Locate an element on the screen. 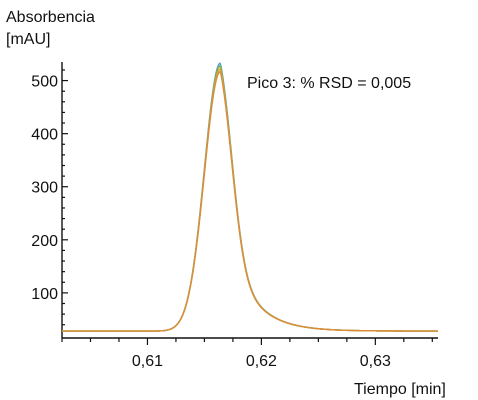 The width and height of the screenshot is (478, 400). x-axis-ticks: 0,61 0,62 0,63 is located at coordinates (247, 354).